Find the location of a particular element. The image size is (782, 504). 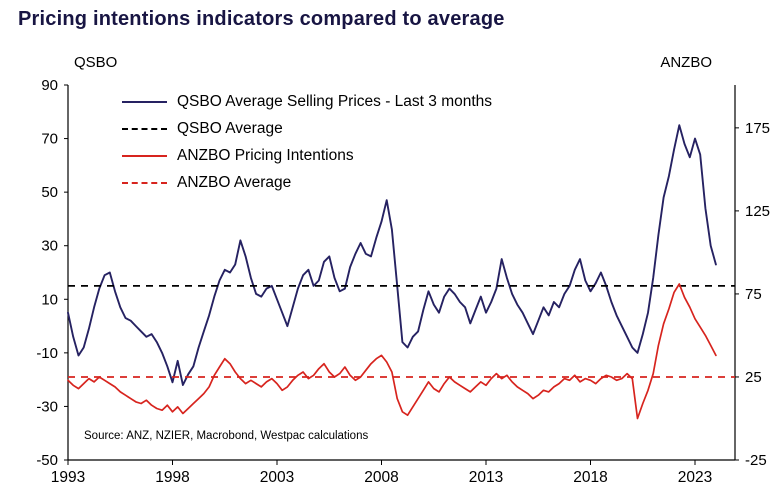

x-axis-tick-label: 1998 is located at coordinates (172, 477).